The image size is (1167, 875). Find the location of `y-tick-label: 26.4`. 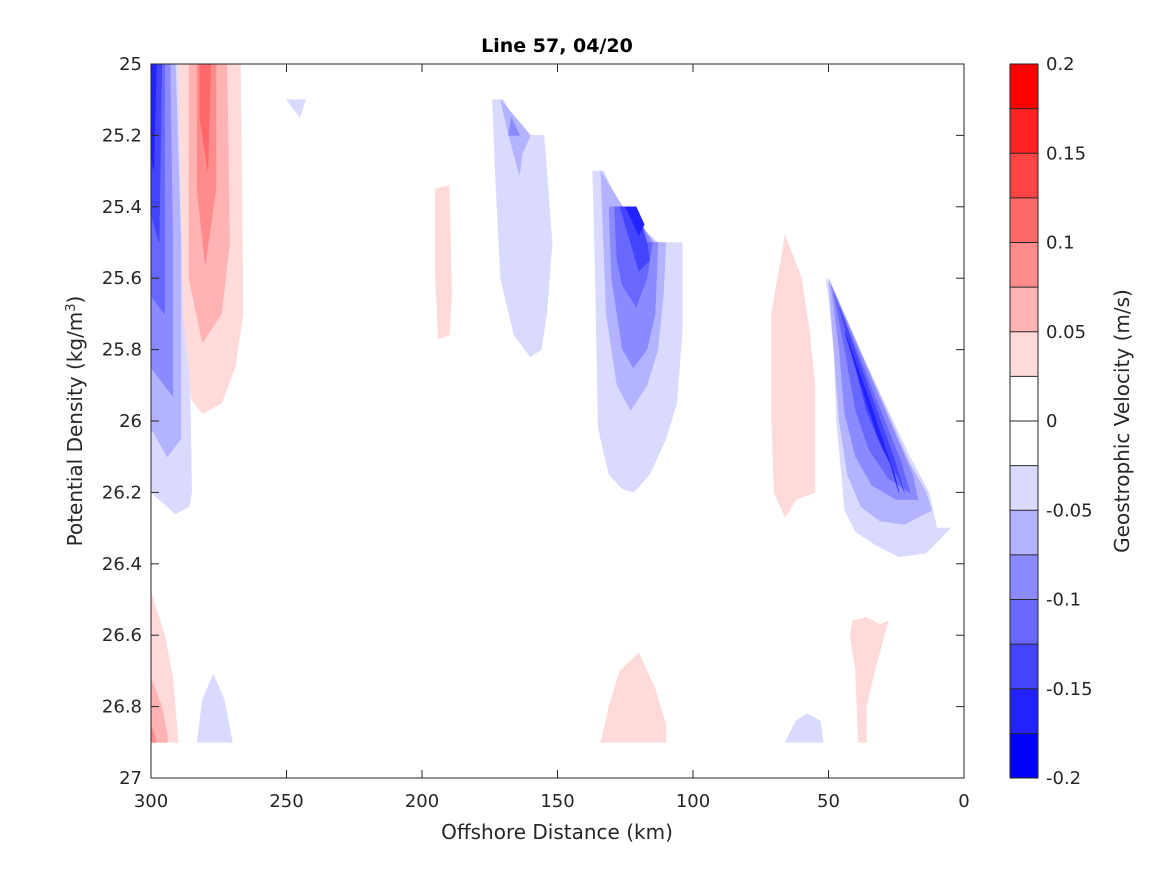

y-tick-label: 26.4 is located at coordinates (122, 564).